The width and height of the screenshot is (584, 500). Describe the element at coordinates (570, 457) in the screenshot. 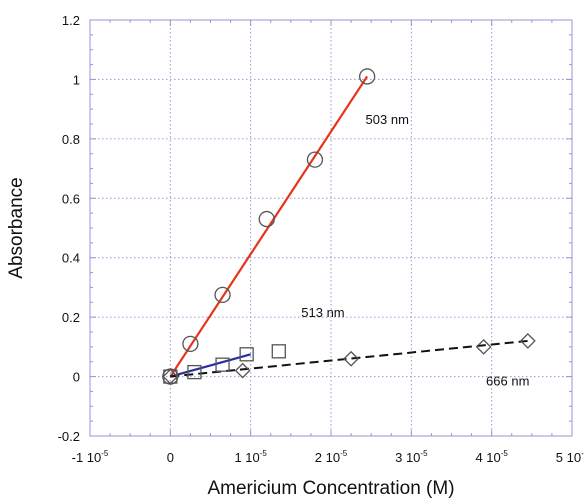

I see `x-tick-label: 5 10-5` at that location.